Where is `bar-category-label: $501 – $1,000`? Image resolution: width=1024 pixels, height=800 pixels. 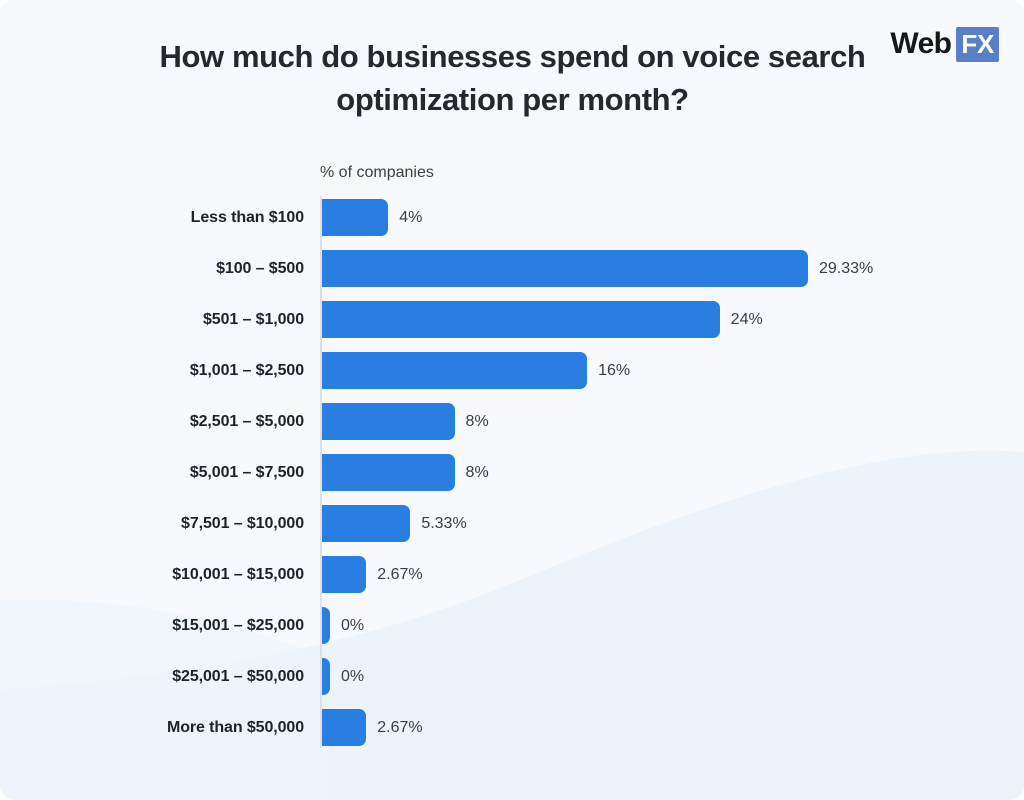 bar-category-label: $501 – $1,000 is located at coordinates (253, 319).